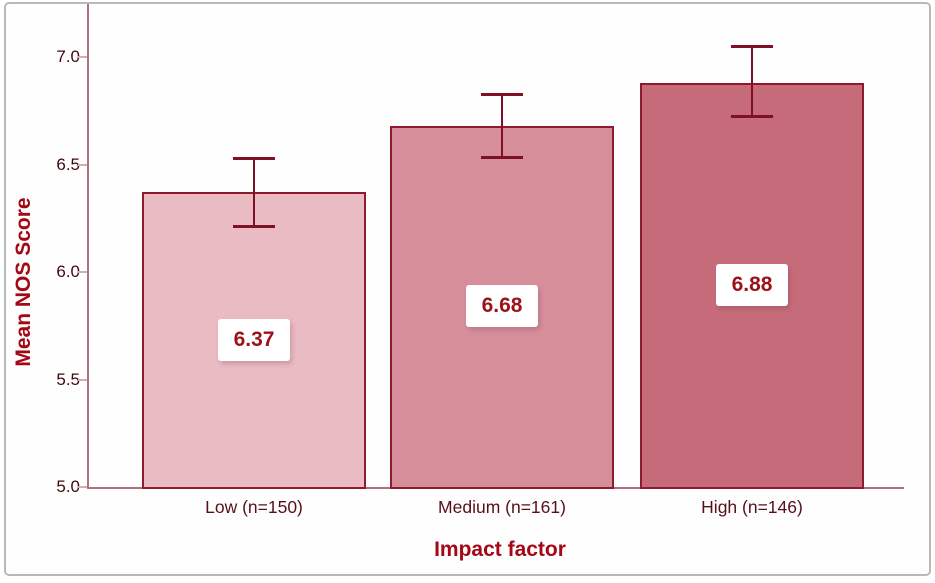 The width and height of the screenshot is (935, 583). What do you see at coordinates (68, 164) in the screenshot?
I see `y-tick-label: 6.5` at bounding box center [68, 164].